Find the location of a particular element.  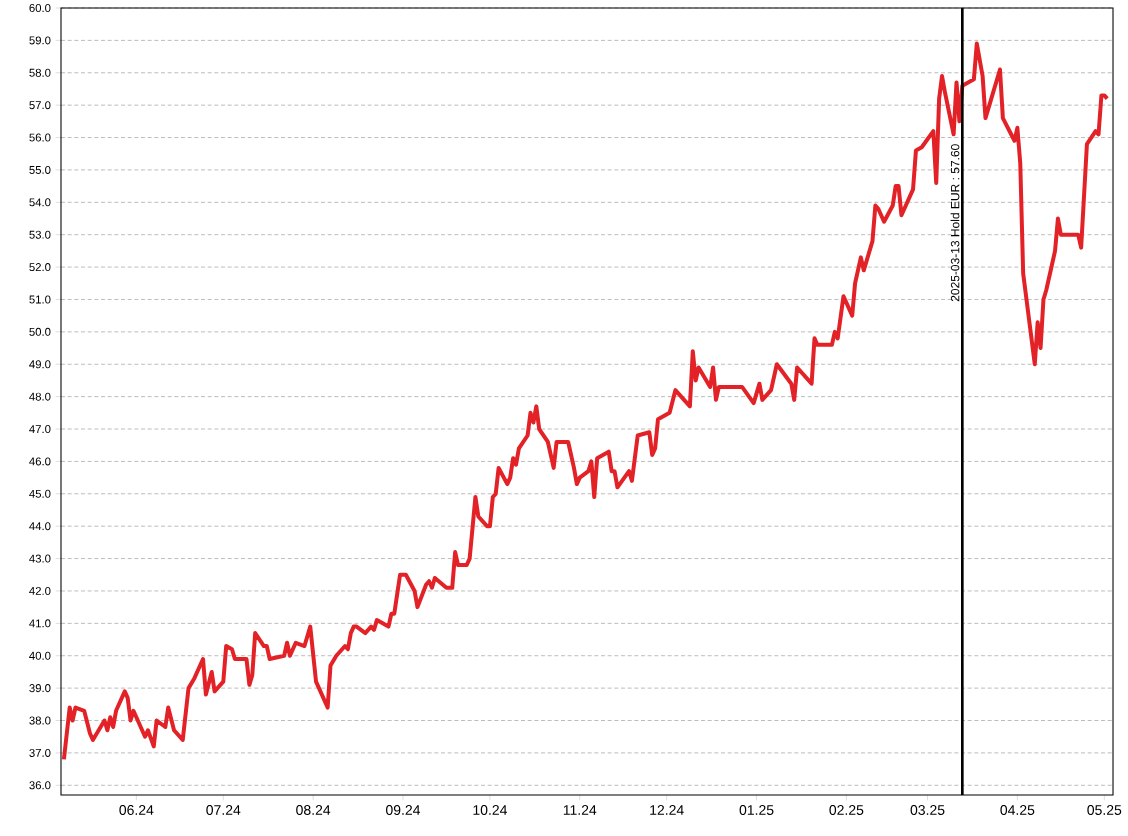

x-tick-label: 08.24 is located at coordinates (313, 810).